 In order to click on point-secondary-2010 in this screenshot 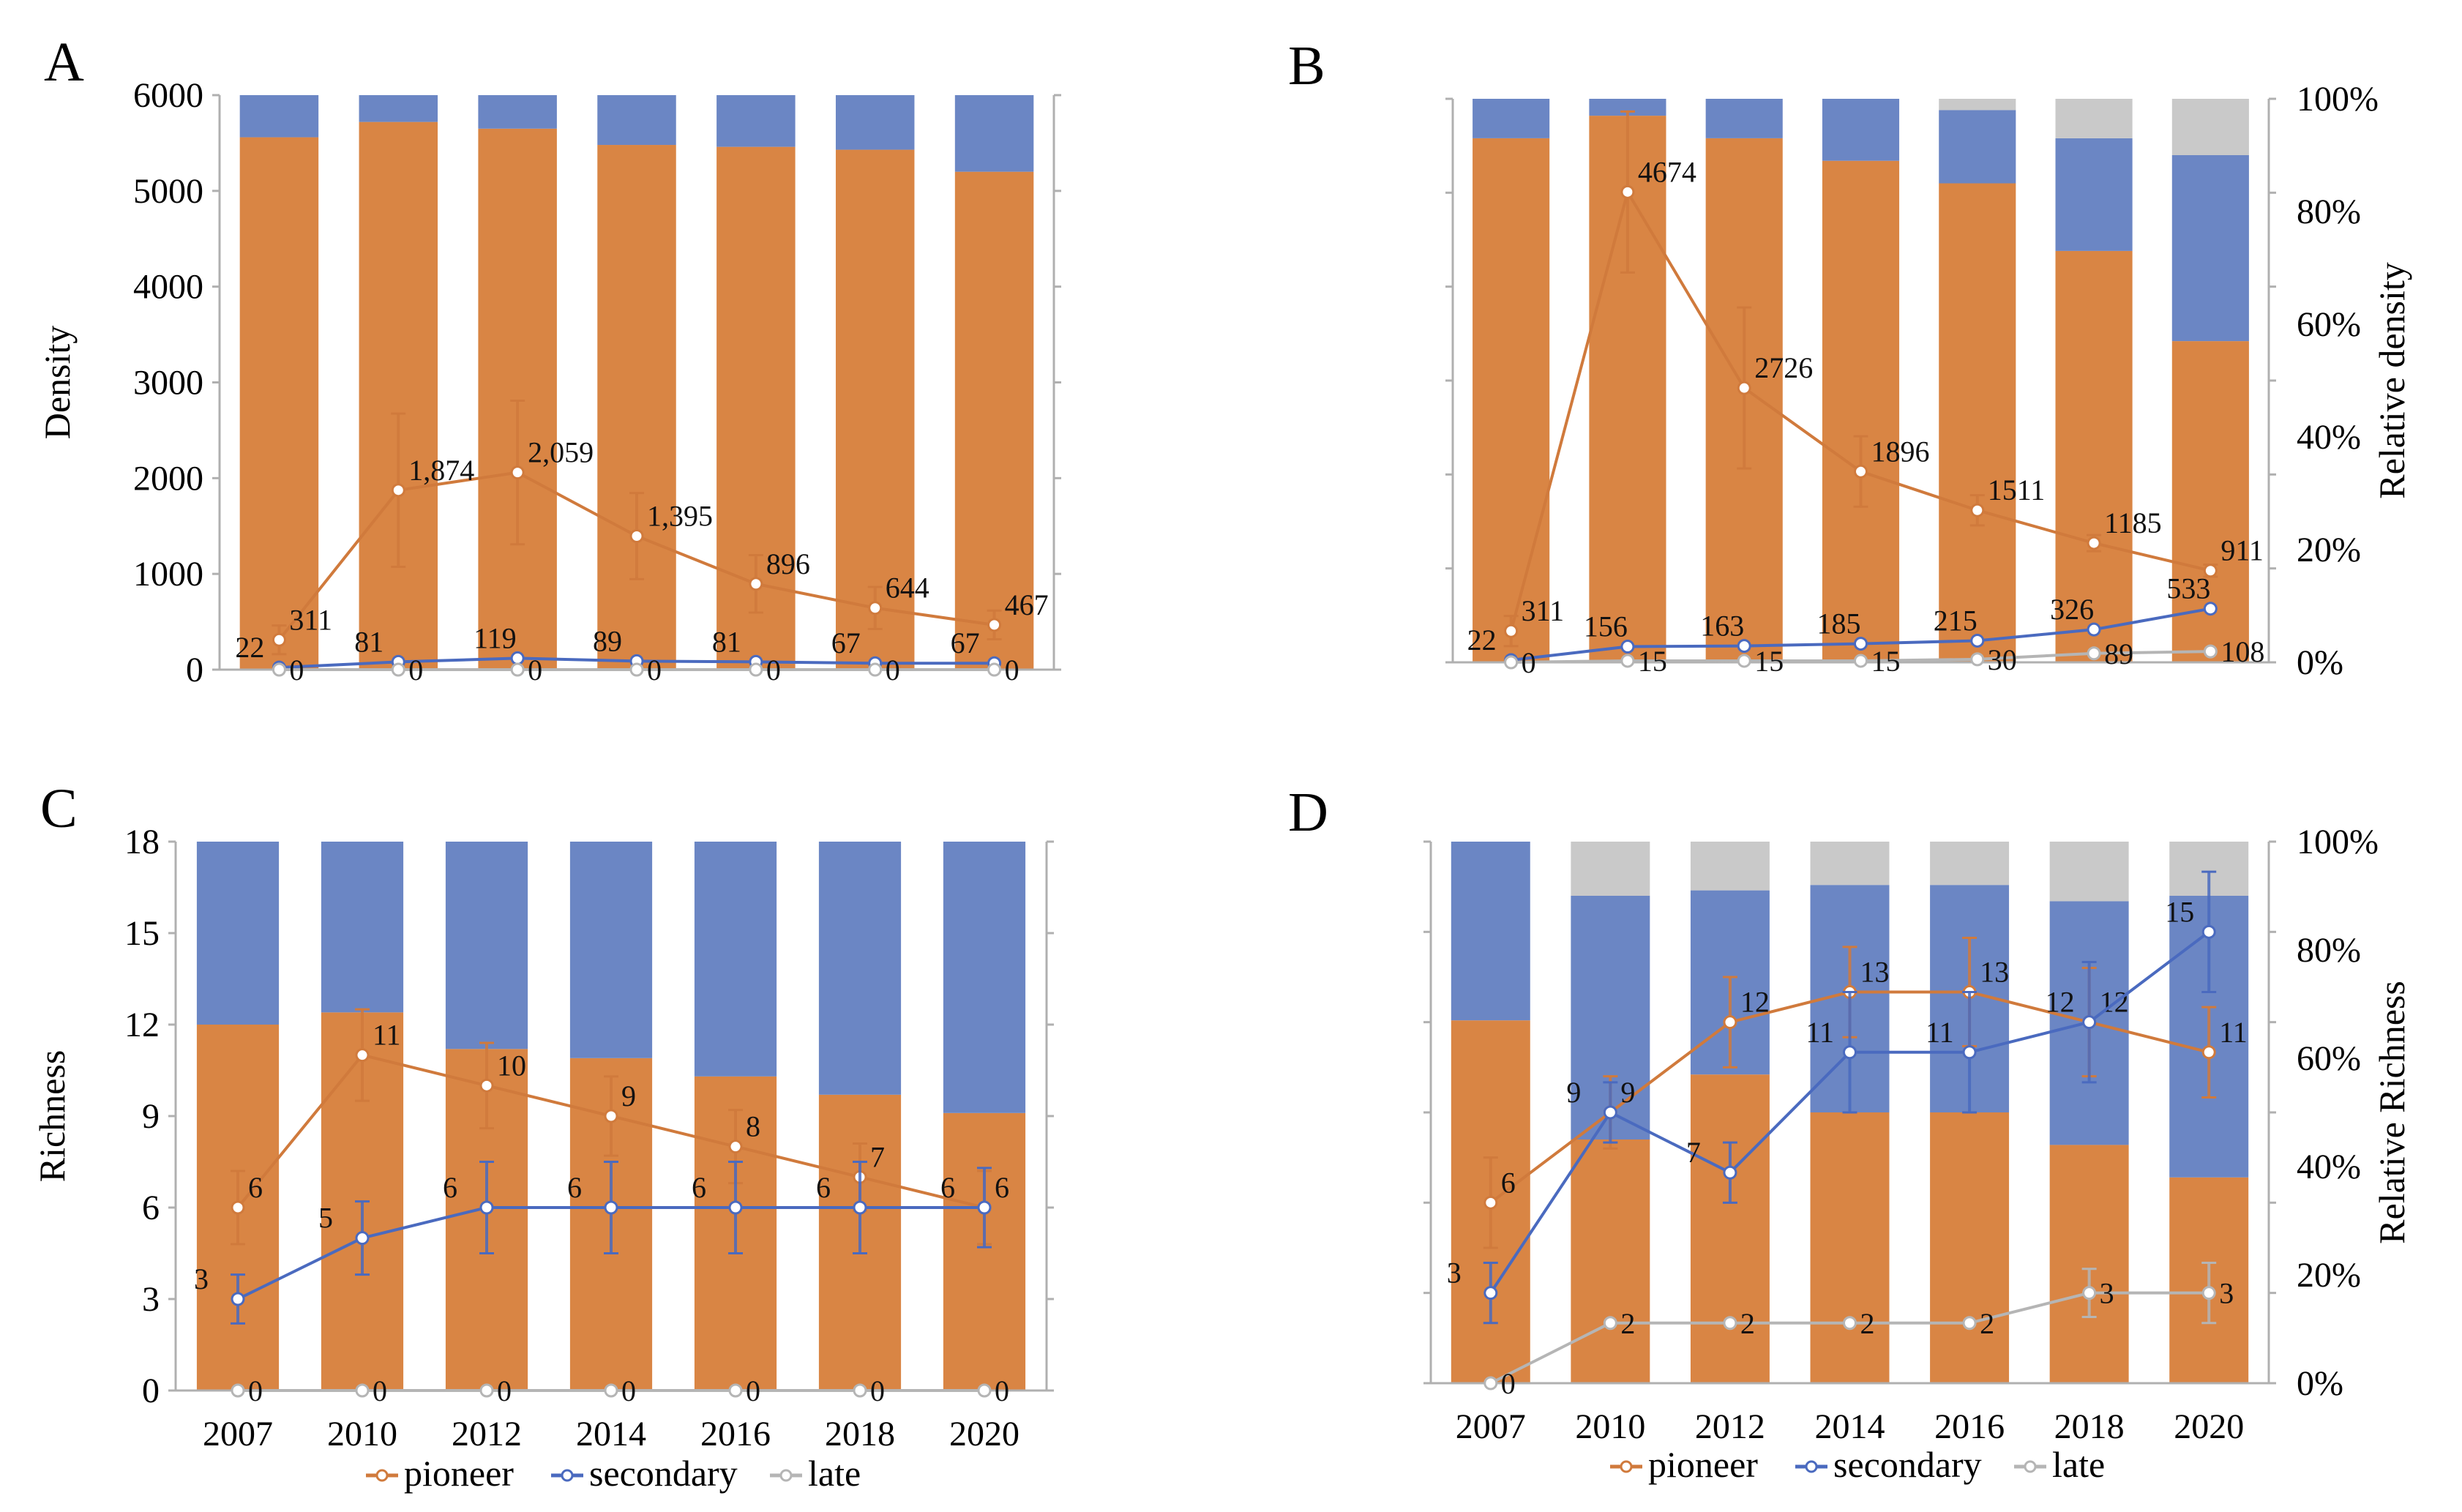, I will do `click(1628, 647)`.